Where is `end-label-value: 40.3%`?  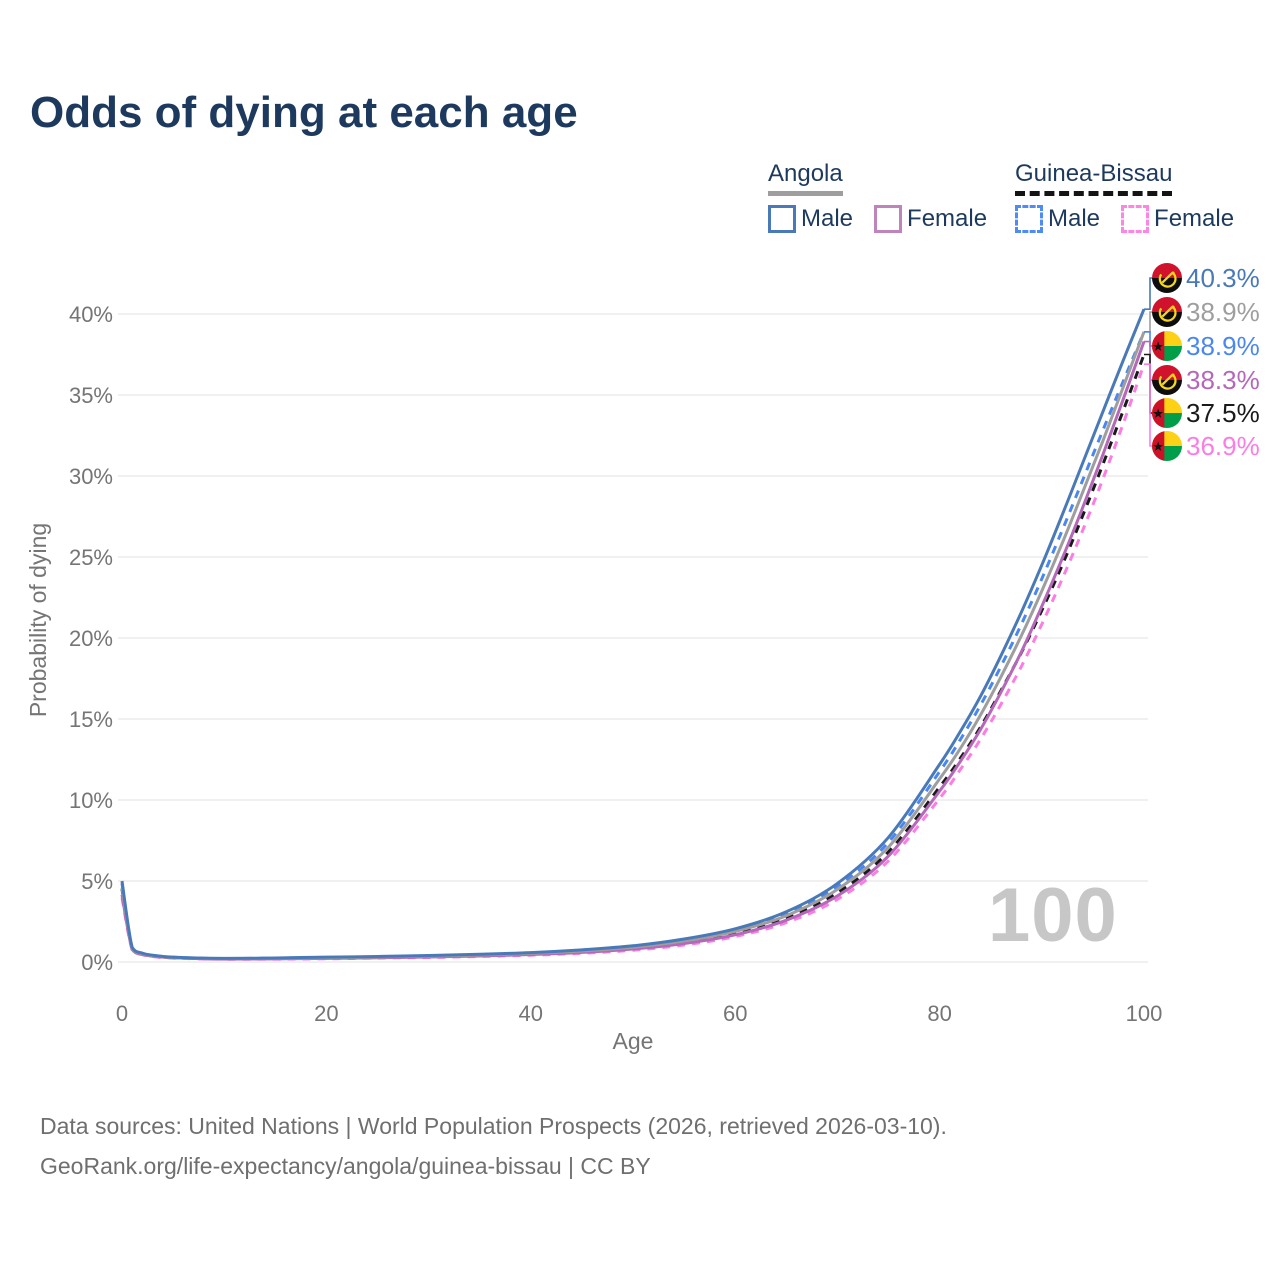
end-label-value: 40.3% is located at coordinates (1223, 277).